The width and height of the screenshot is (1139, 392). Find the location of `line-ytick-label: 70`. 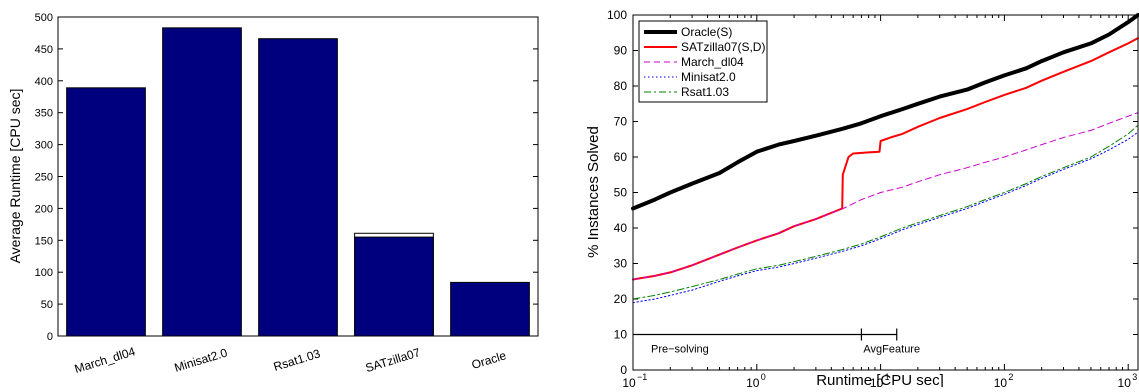

line-ytick-label: 70 is located at coordinates (621, 122).